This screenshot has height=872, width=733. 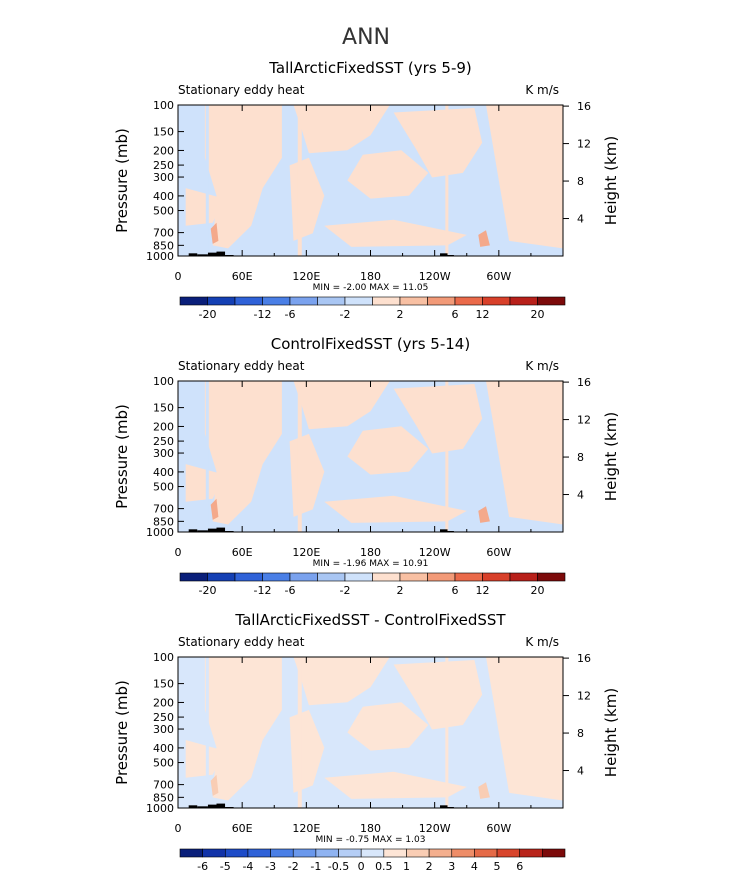 I want to click on colorbar-label: -2, so click(x=345, y=314).